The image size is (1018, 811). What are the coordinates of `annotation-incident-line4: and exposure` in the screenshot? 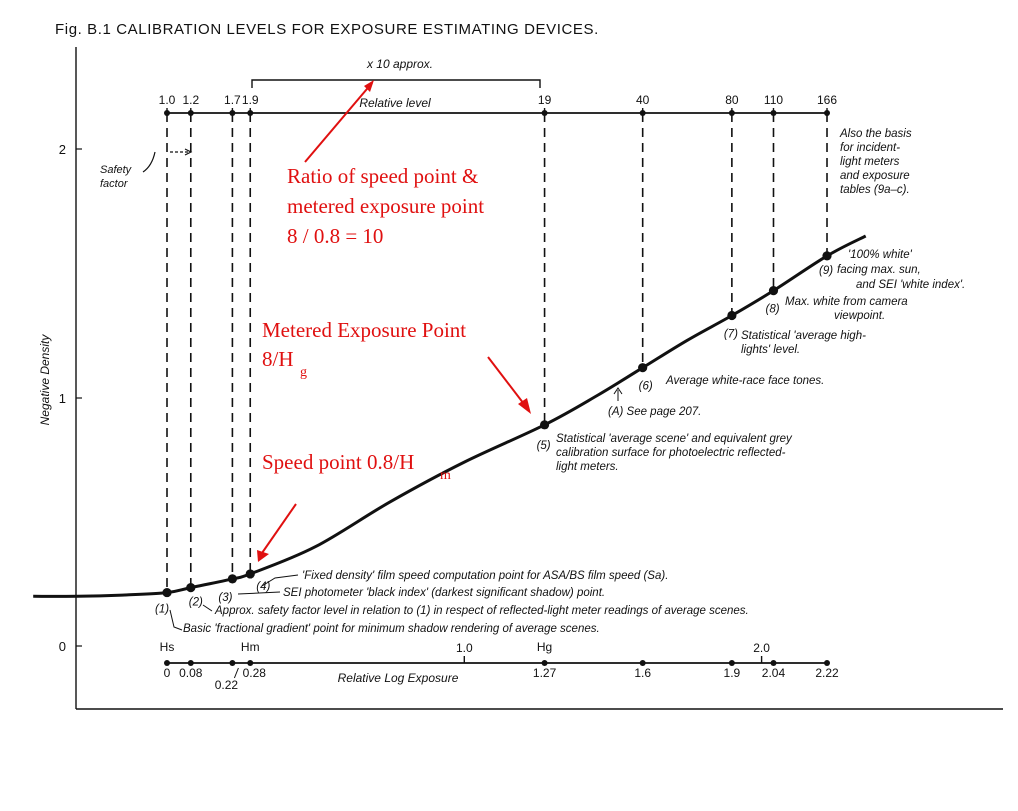 It's located at (875, 176).